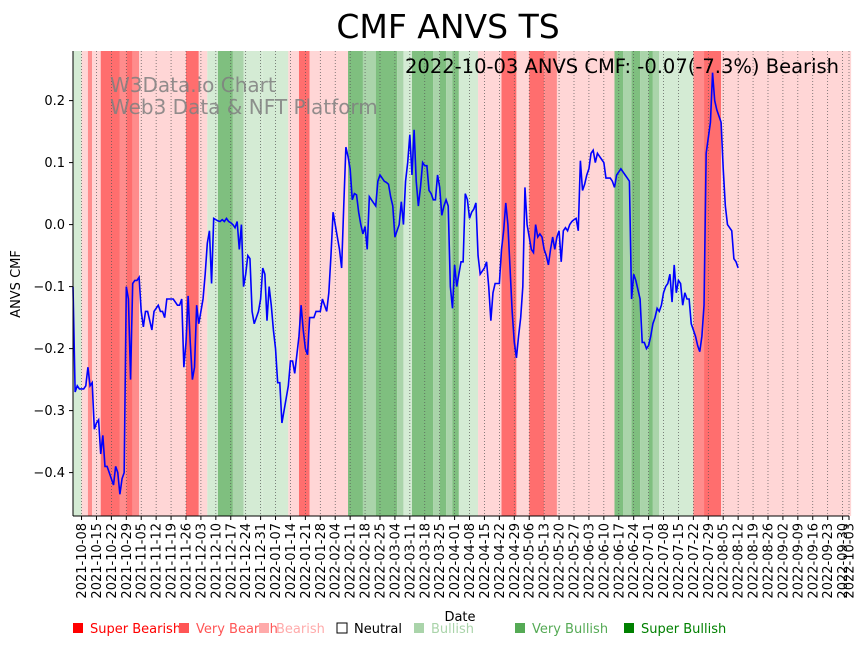 This screenshot has height=646, width=867. Describe the element at coordinates (82, 561) in the screenshot. I see `x-tick-label: 2021-10-08` at that location.